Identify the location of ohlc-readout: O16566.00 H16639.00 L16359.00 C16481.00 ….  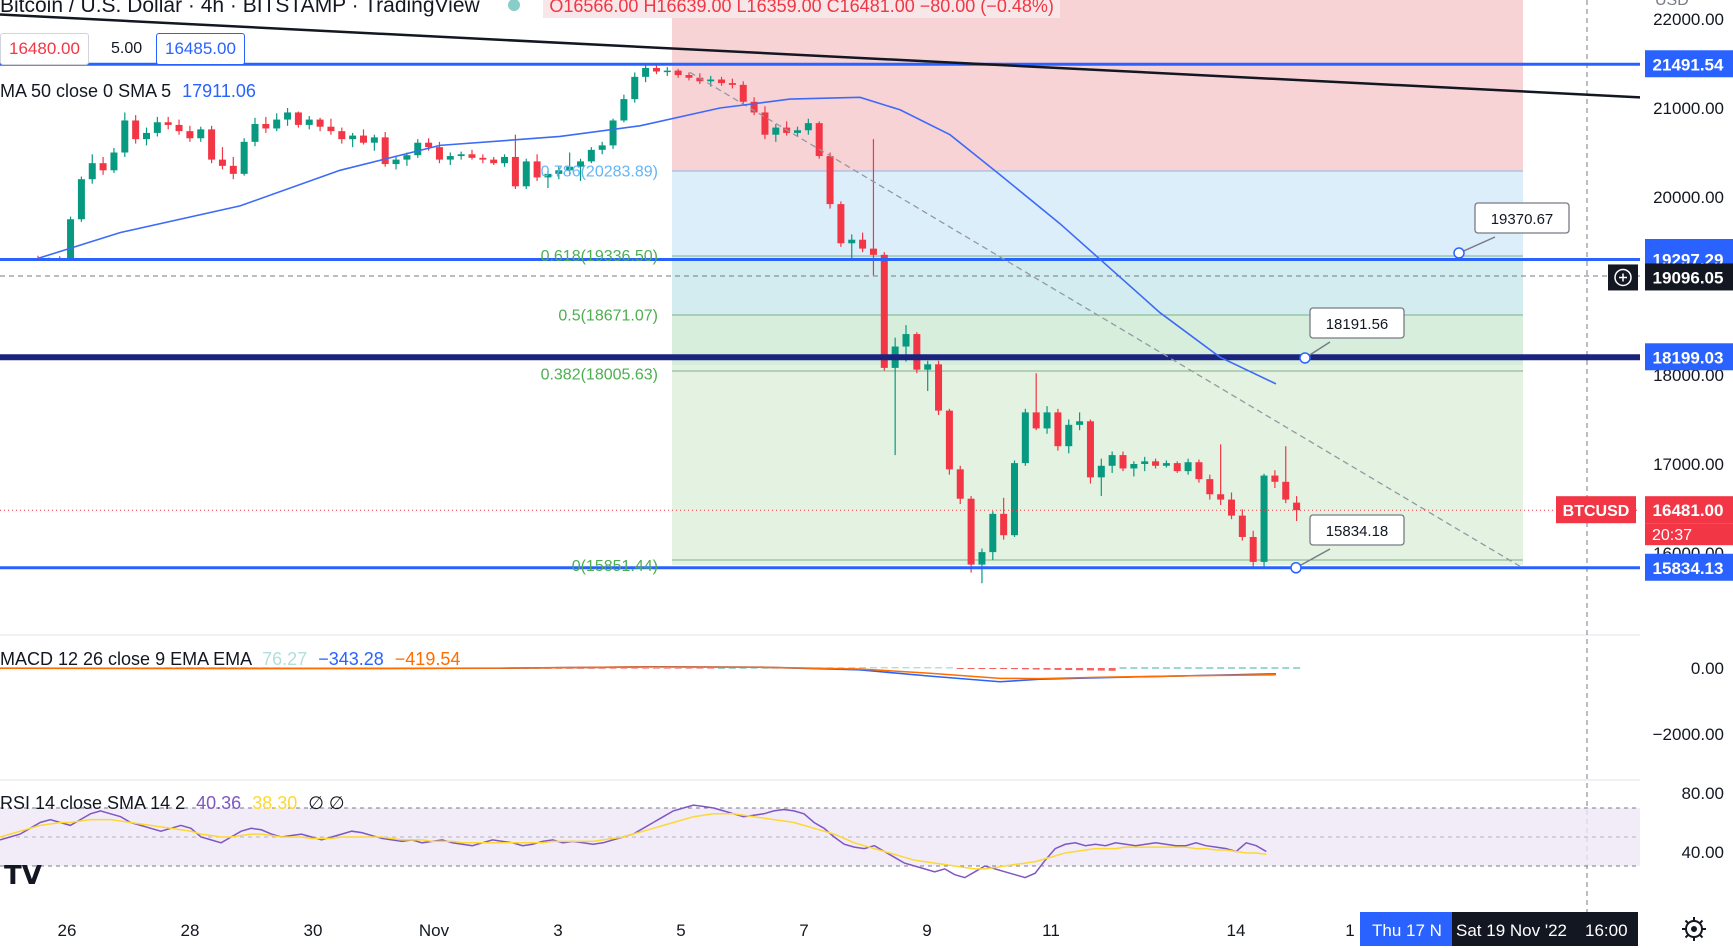
(801, 9).